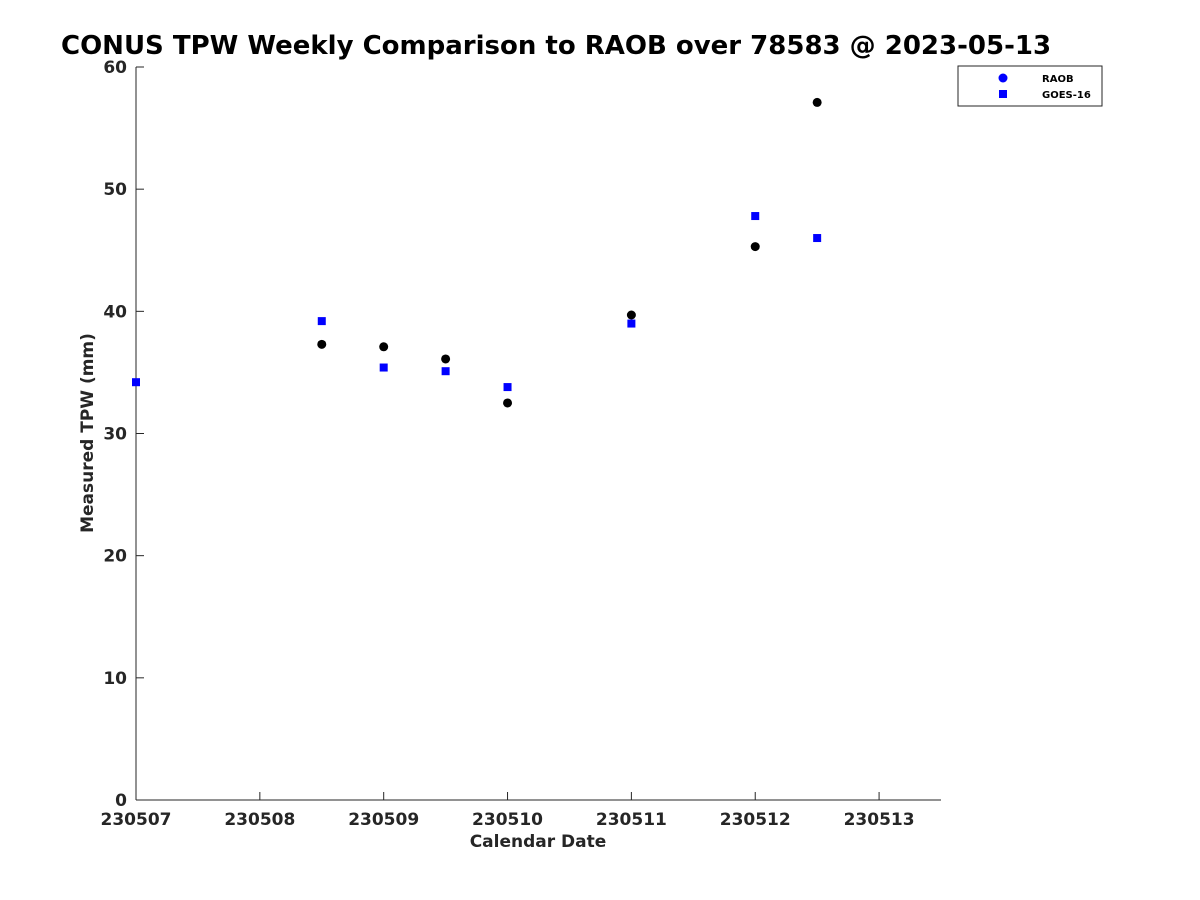  Describe the element at coordinates (1066, 95) in the screenshot. I see `legend-goes16-label: GOES-16` at that location.